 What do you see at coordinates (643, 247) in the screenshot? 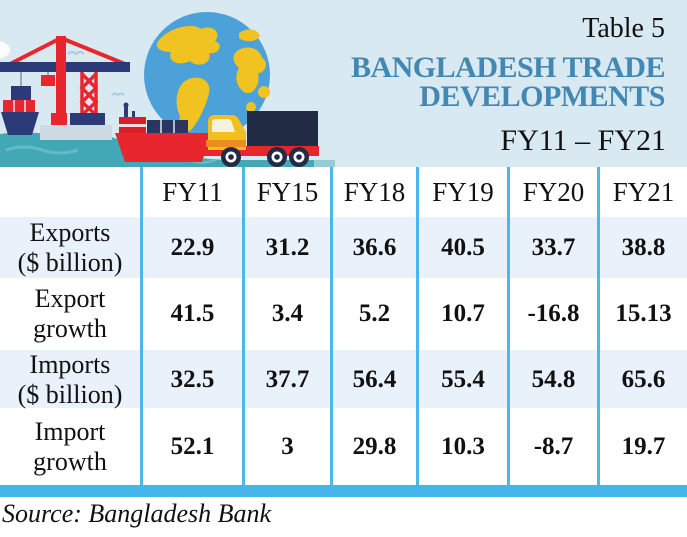
I see `cell-exports-fy21: 38.8` at bounding box center [643, 247].